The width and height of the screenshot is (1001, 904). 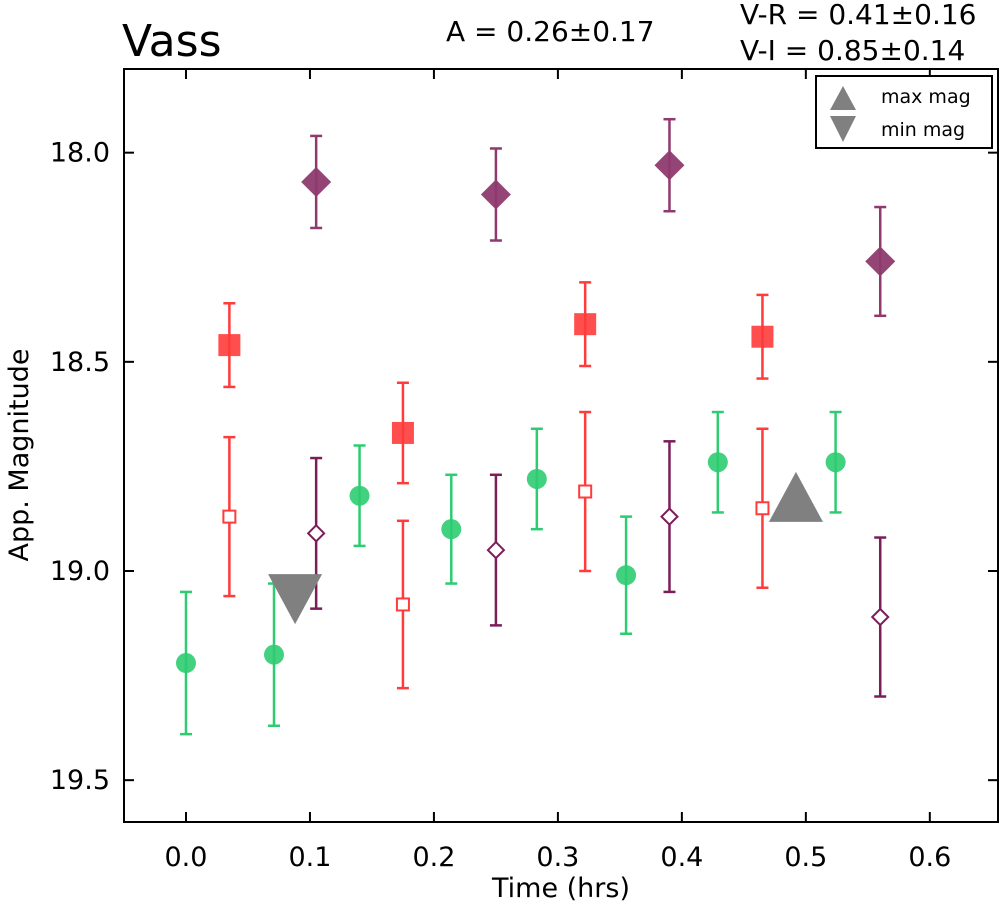 What do you see at coordinates (843, 129) in the screenshot?
I see `legend-min-mag-marker` at bounding box center [843, 129].